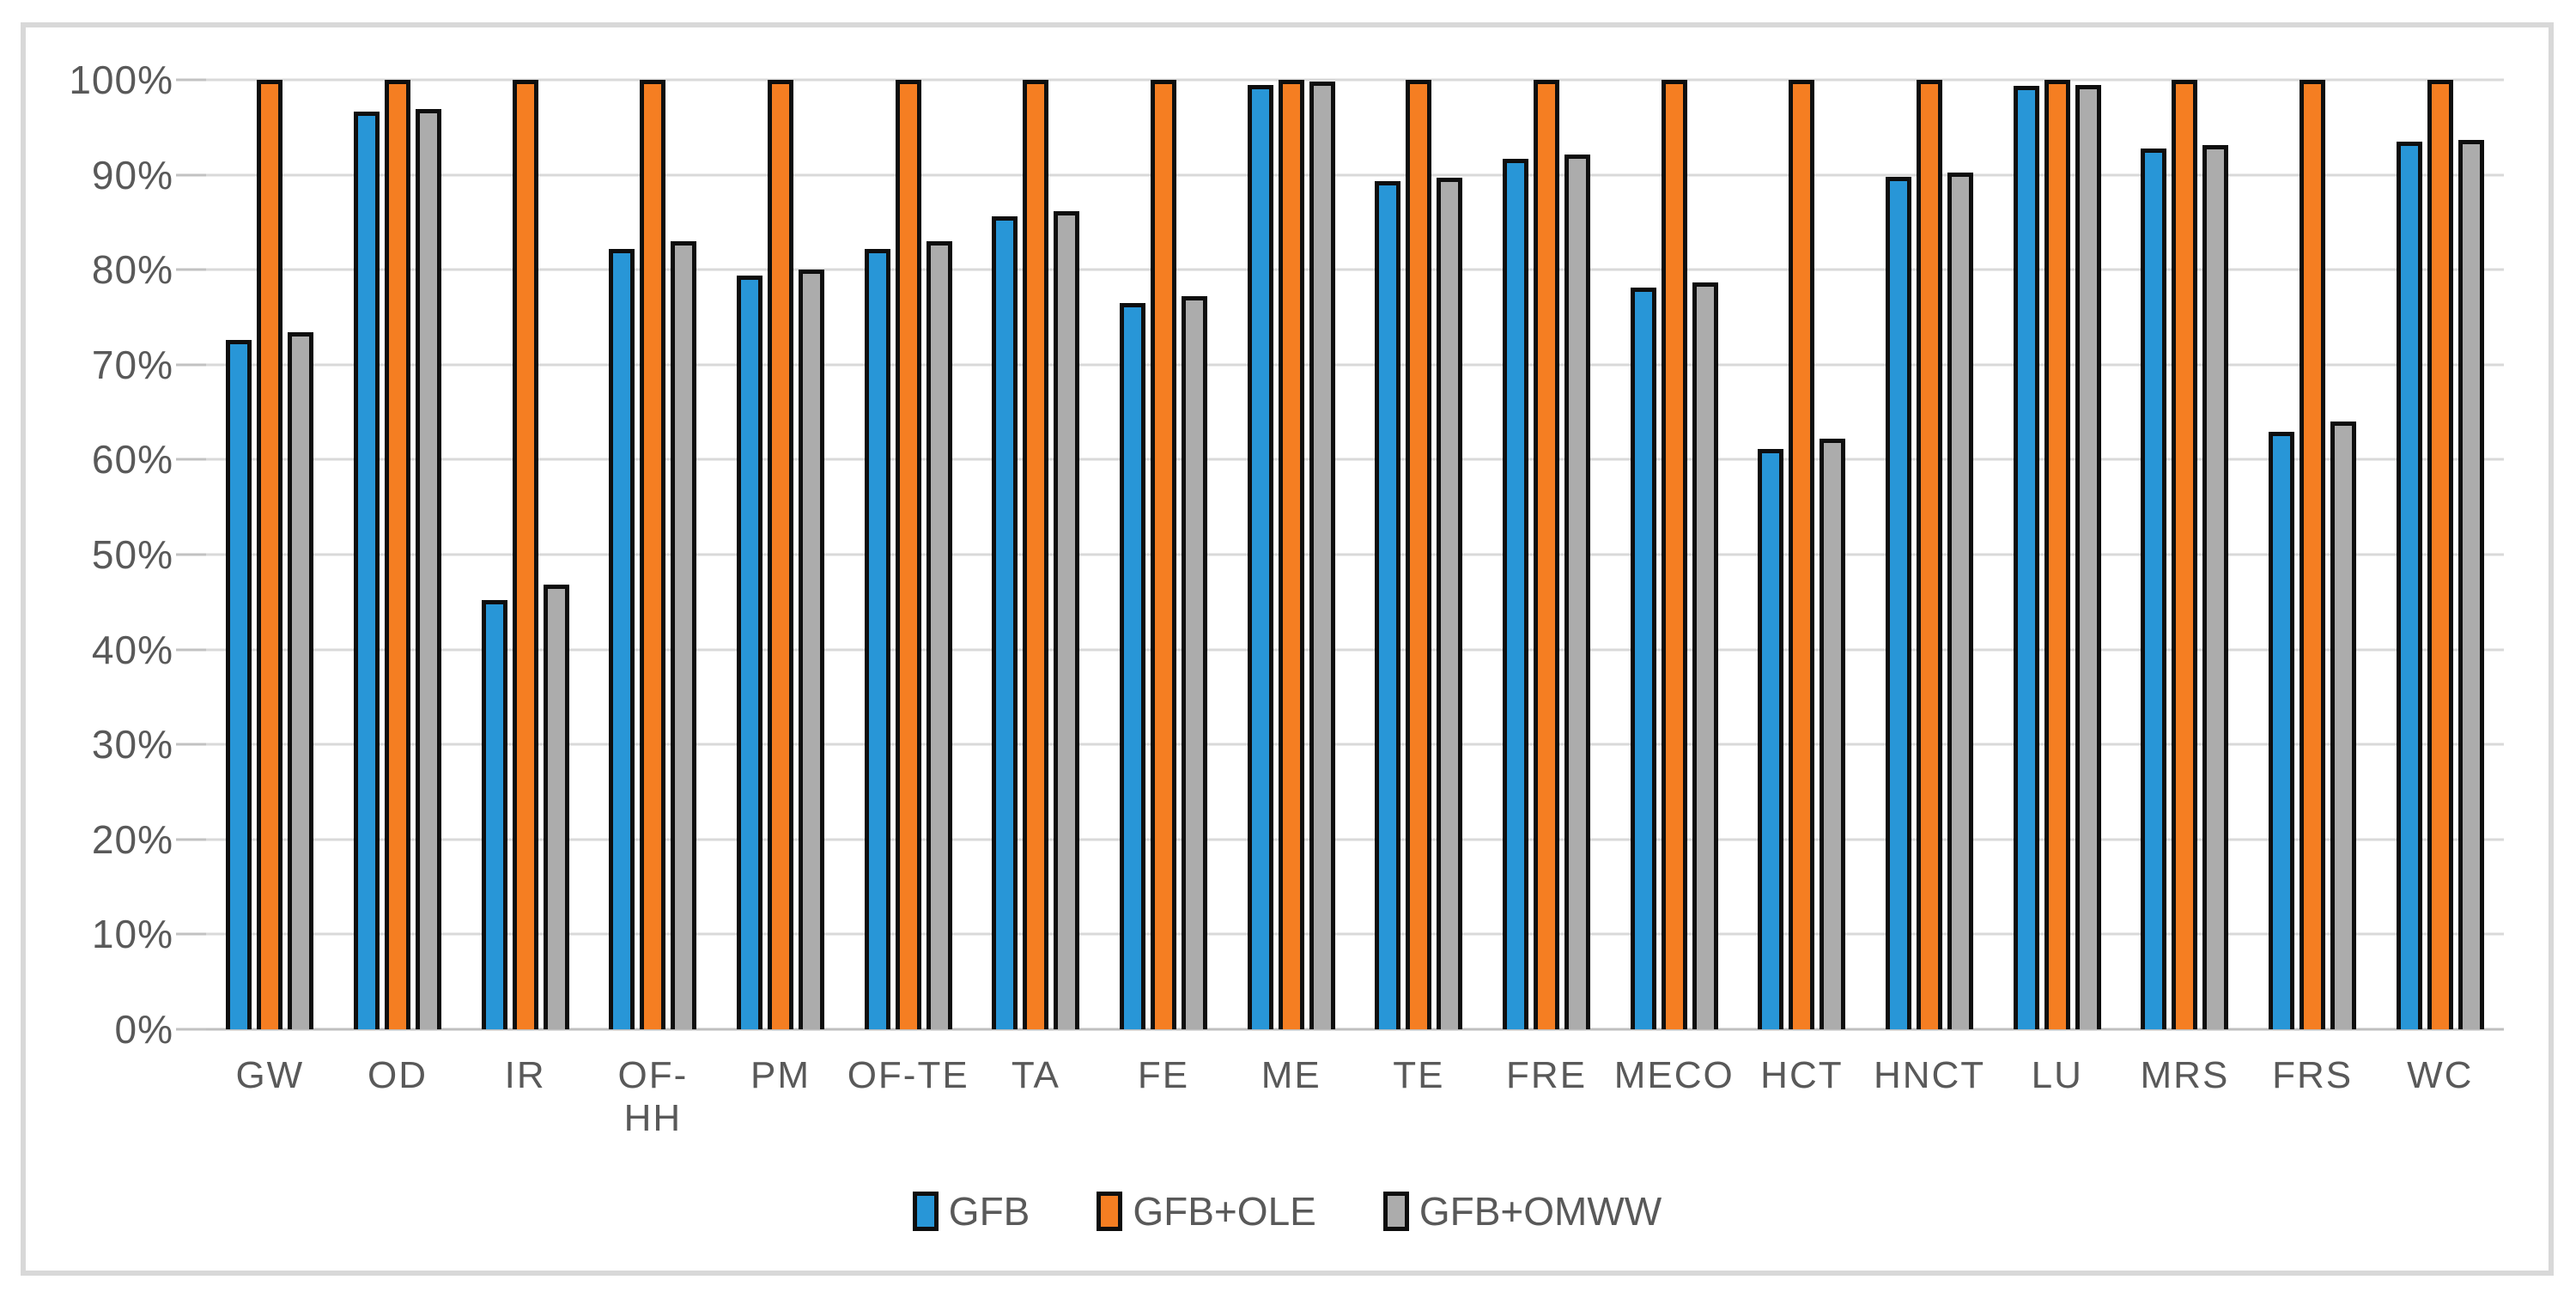  I want to click on x-tick-label-PM: PM, so click(781, 1075).